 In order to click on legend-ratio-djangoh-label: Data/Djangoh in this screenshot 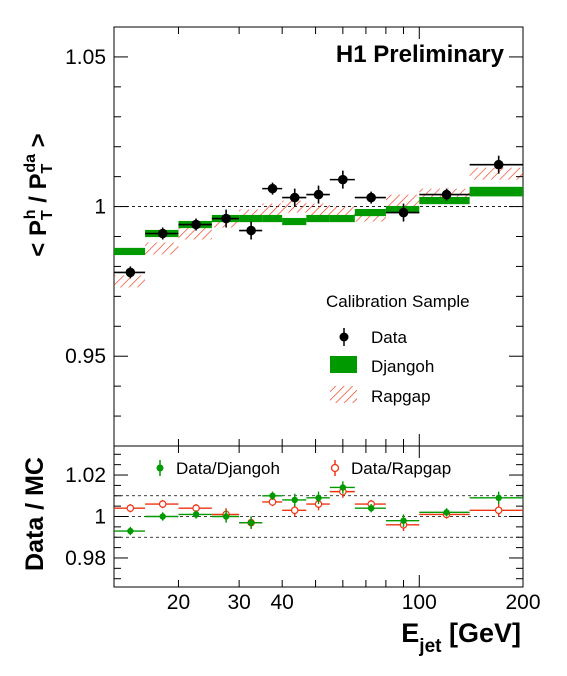, I will do `click(228, 468)`.